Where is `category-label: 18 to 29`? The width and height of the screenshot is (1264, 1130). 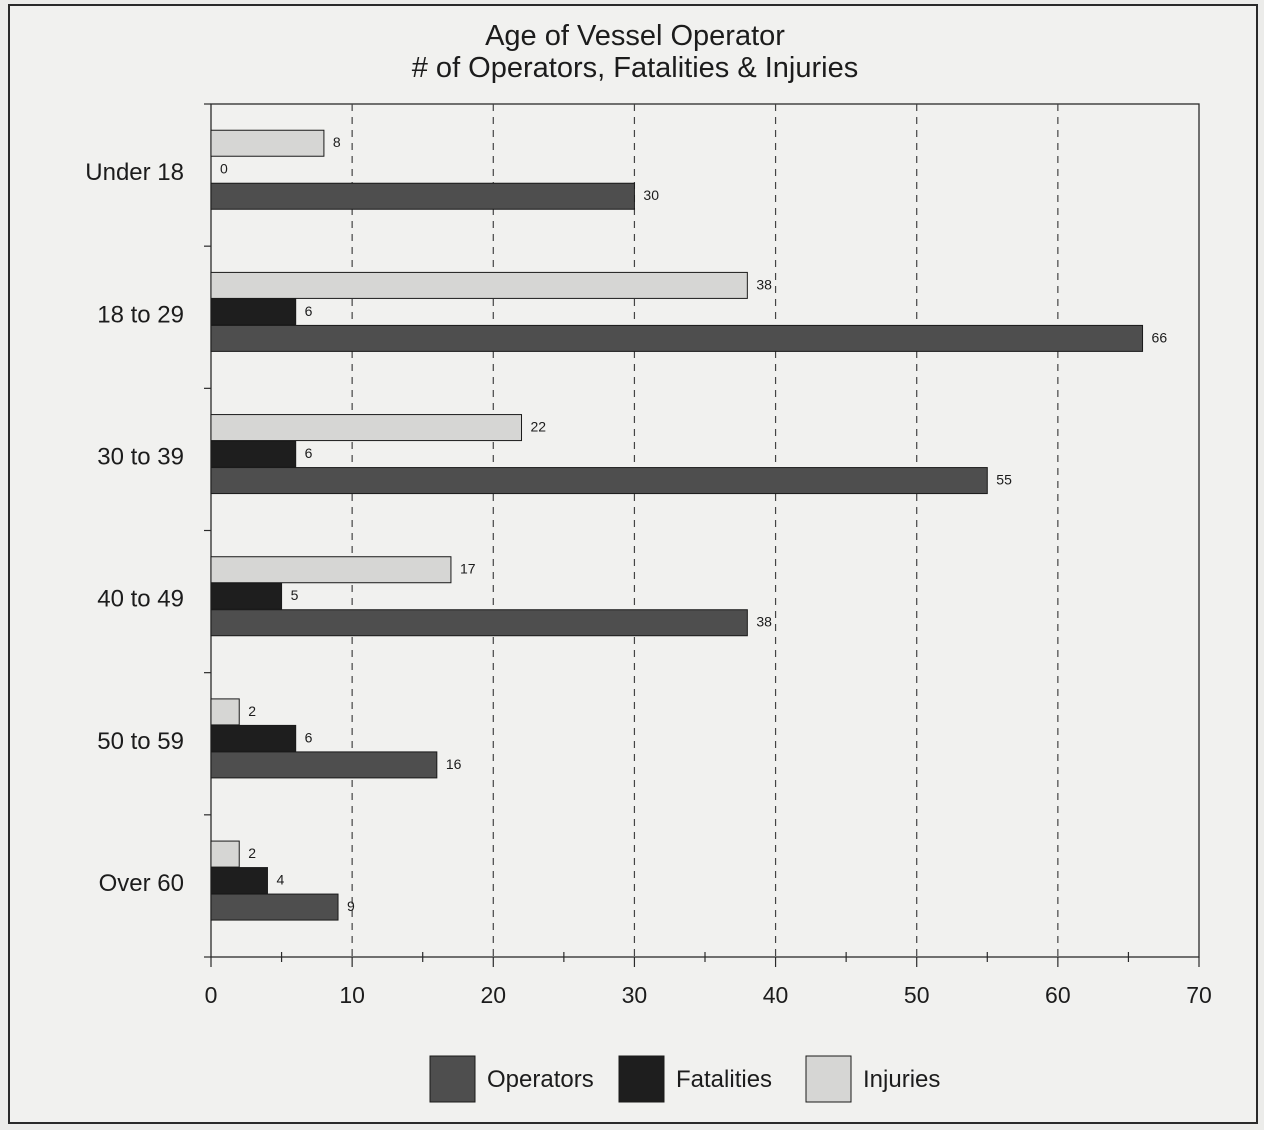
category-label: 18 to 29 is located at coordinates (140, 314).